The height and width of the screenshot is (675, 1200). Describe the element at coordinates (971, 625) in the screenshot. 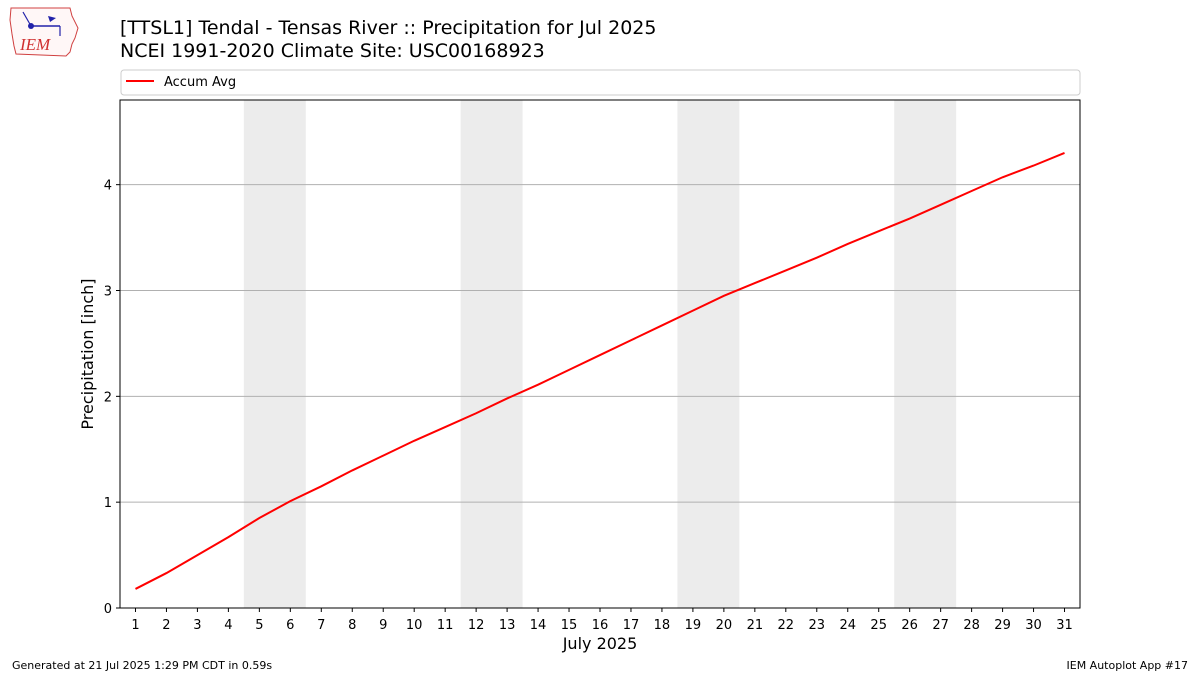

I see `x-tick-label: 28` at that location.